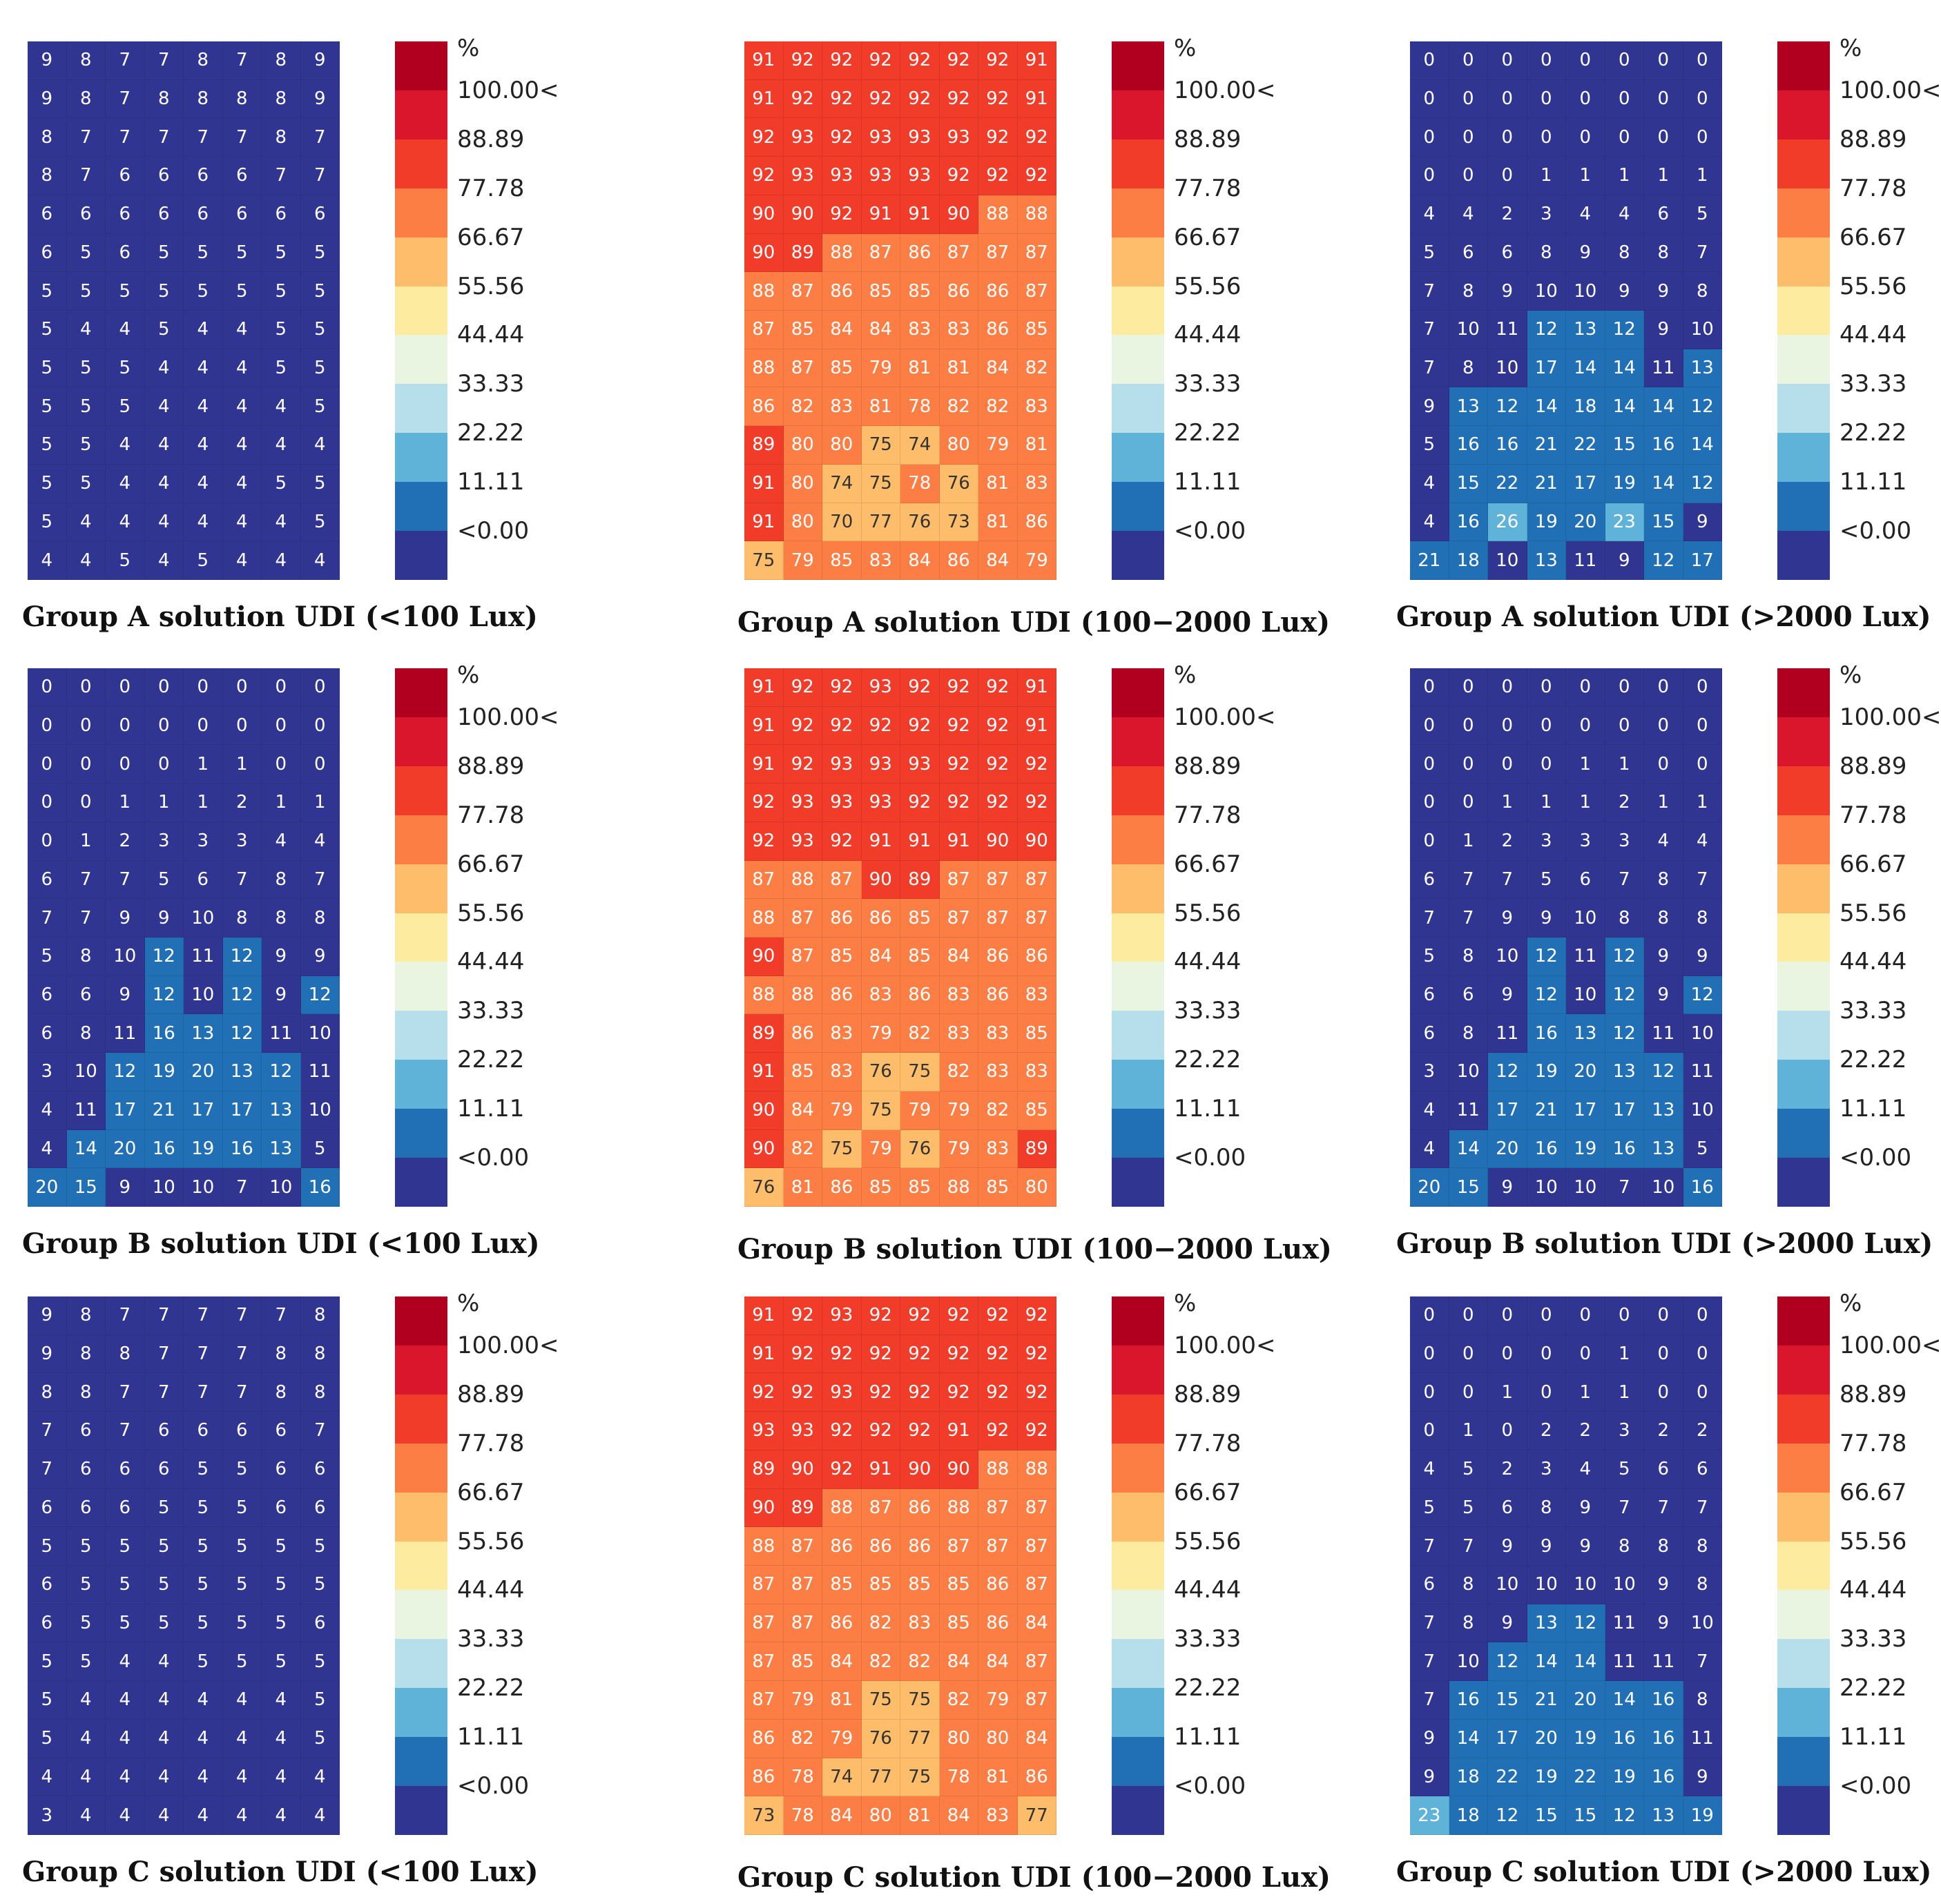  Describe the element at coordinates (998, 214) in the screenshot. I see `heatmap-cell: 88` at that location.